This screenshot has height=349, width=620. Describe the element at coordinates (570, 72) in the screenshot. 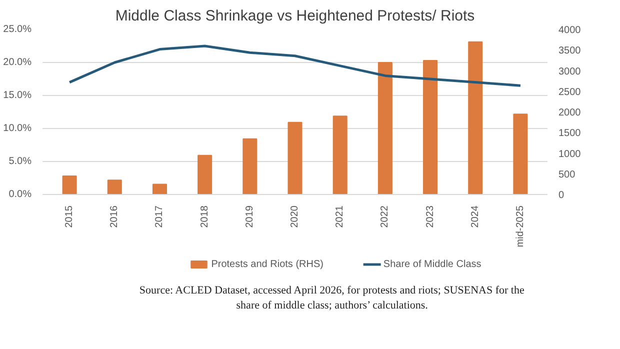

I see `y2-tick-label: 3000` at that location.